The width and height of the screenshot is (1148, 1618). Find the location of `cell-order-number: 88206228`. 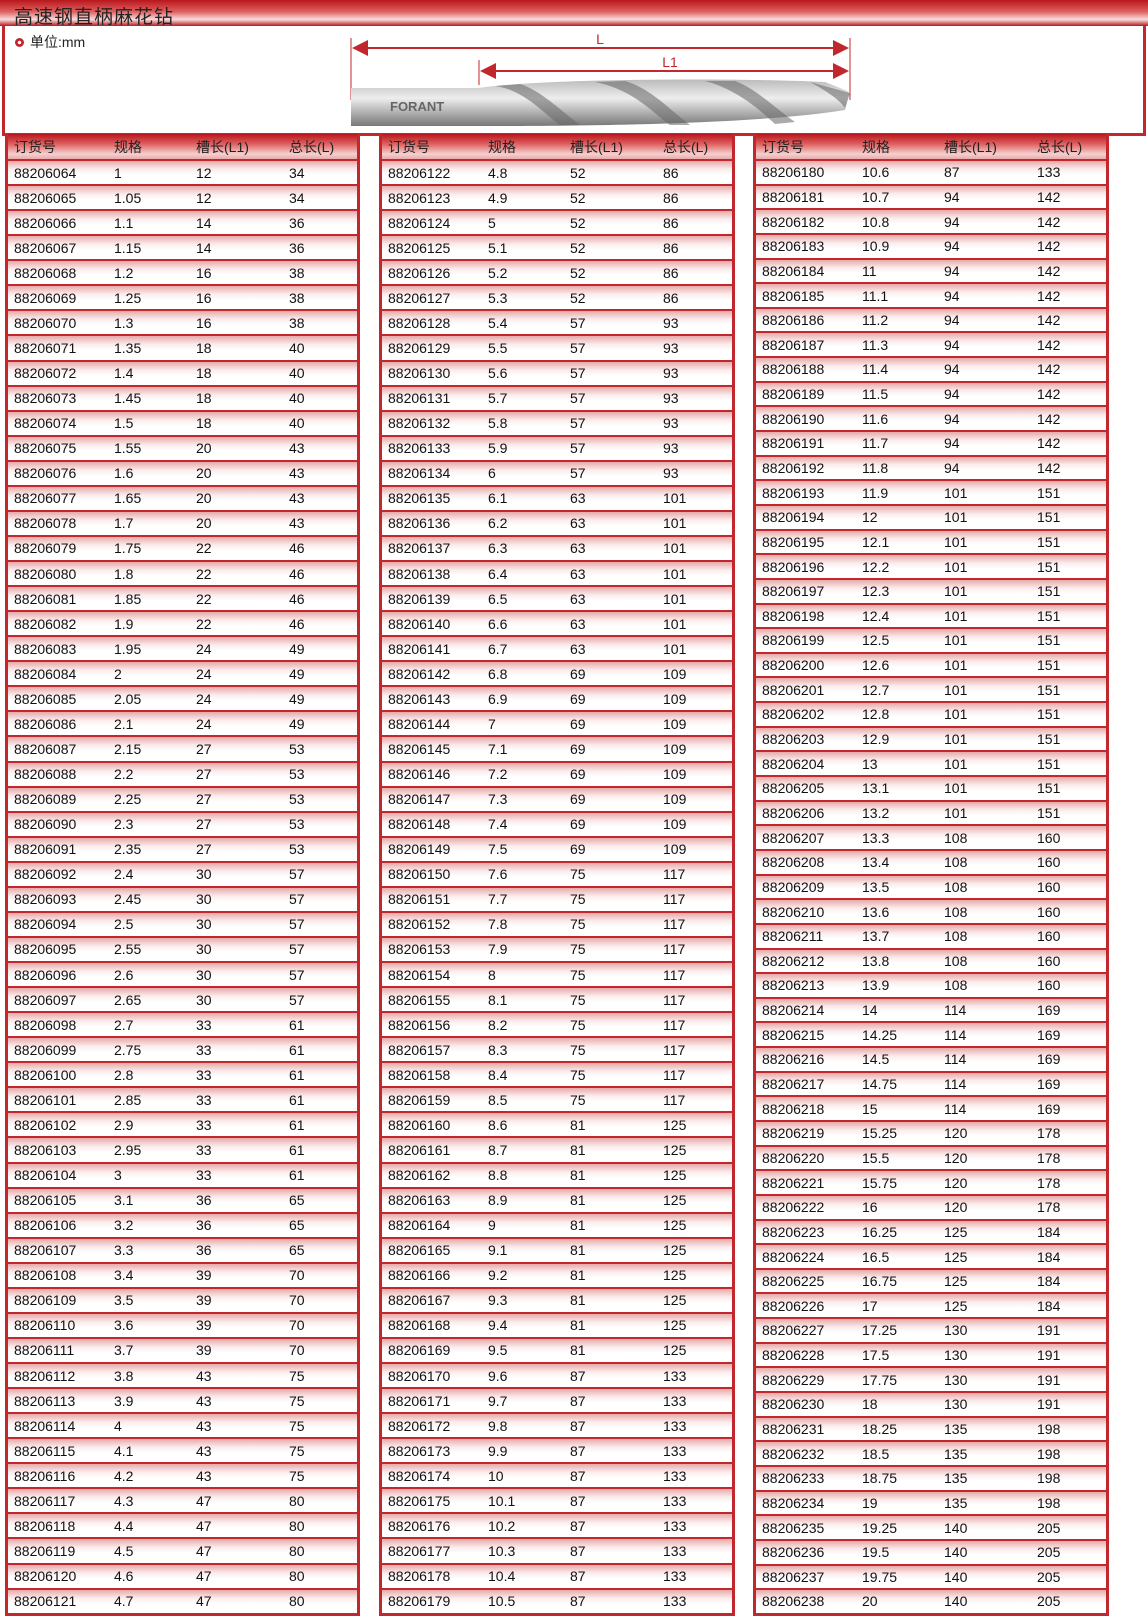

cell-order-number: 88206228 is located at coordinates (793, 1355).